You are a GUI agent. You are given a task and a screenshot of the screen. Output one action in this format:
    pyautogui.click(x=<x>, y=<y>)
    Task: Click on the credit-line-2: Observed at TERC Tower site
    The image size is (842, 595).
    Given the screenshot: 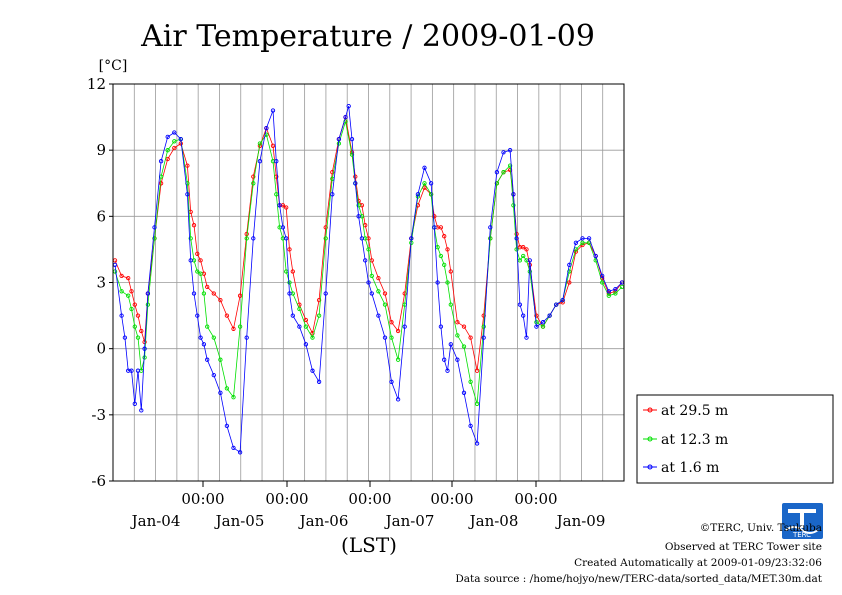 What is the action you would take?
    pyautogui.click(x=743, y=547)
    